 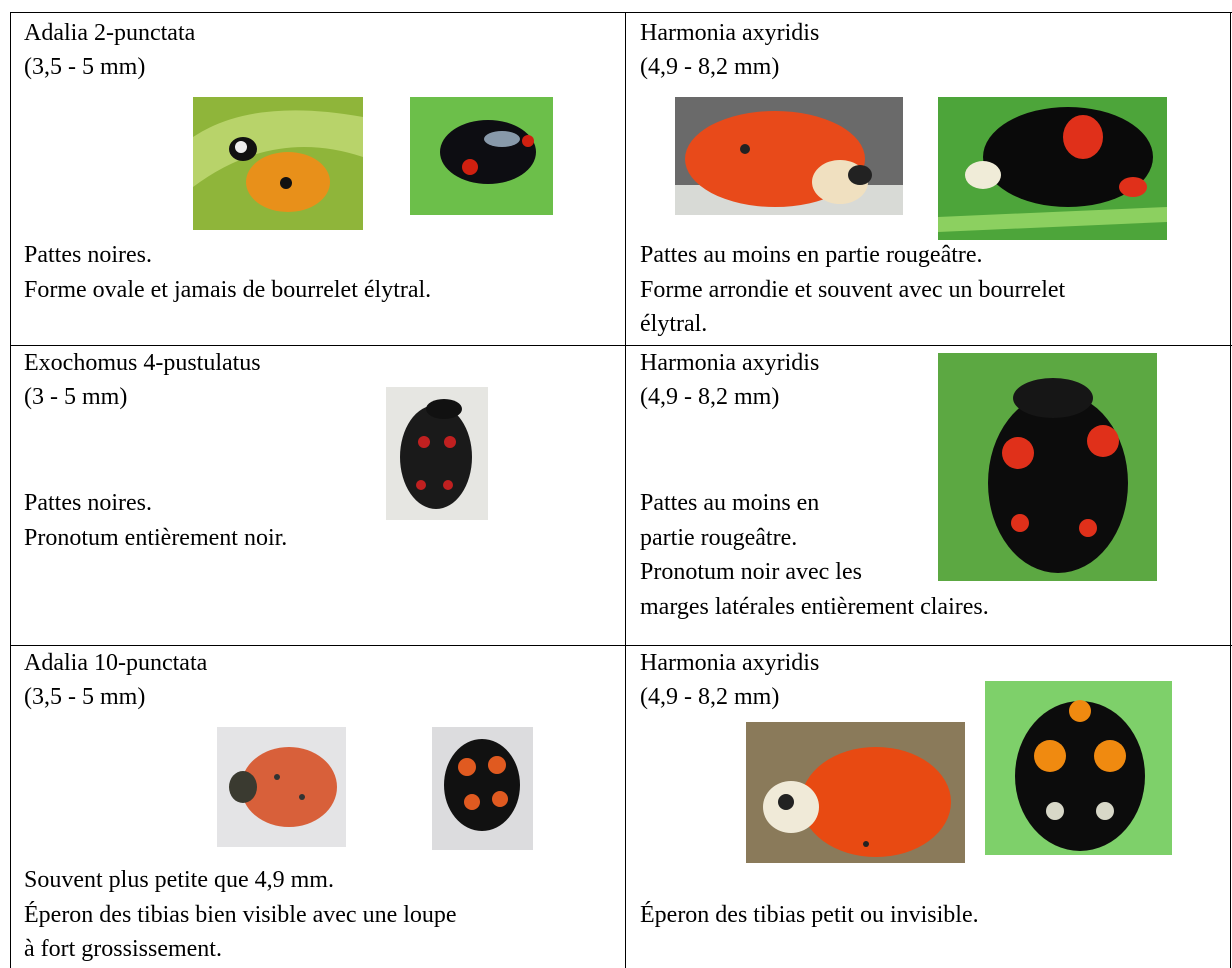 I want to click on description-line: Pronotum entièrement noir., so click(x=156, y=537).